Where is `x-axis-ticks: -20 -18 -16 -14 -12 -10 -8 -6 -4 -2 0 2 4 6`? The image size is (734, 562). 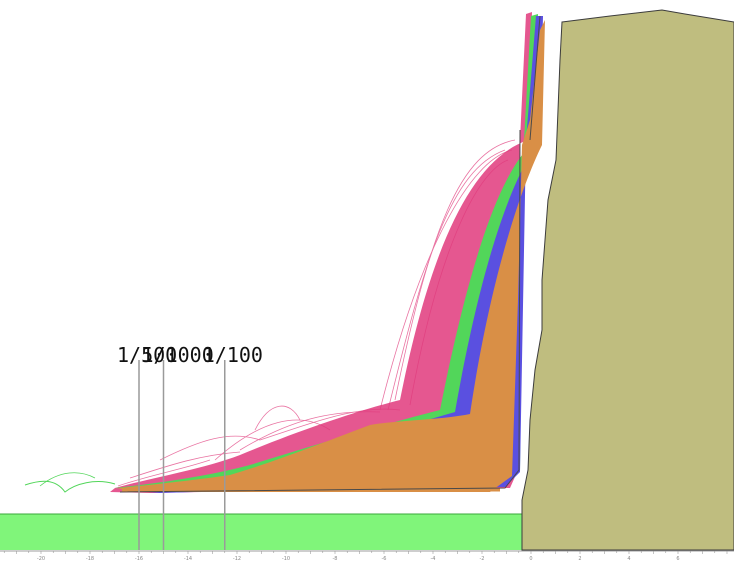
x-axis-ticks: -20 -18 -16 -14 -12 -10 -8 -6 -4 -2 0 2 4 6 is located at coordinates (365, 556).